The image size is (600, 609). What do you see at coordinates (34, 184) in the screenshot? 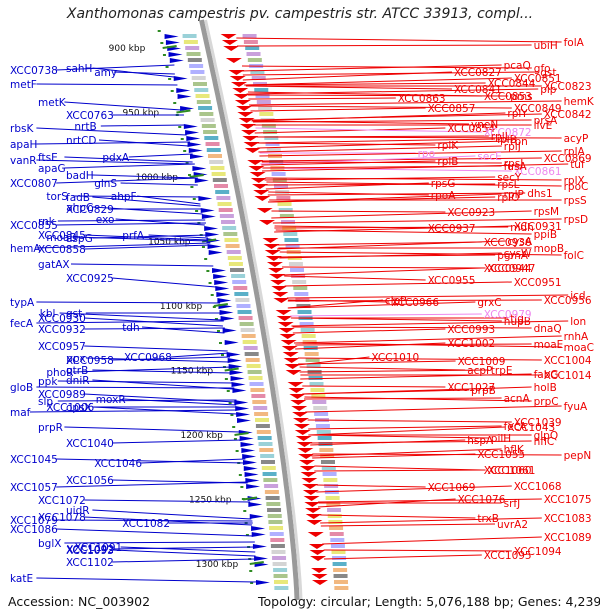
I see `gene-label: XCC0807` at bounding box center [34, 184].